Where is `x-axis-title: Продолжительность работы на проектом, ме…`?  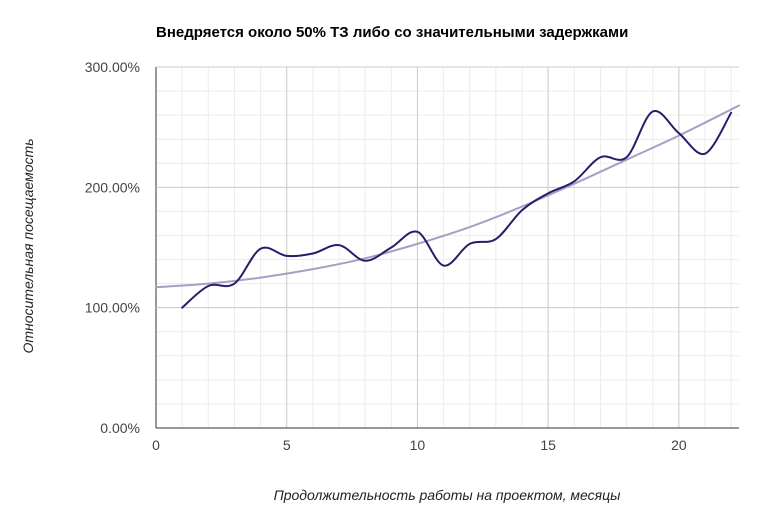 x-axis-title: Продолжительность работы на проектом, ме… is located at coordinates (448, 495).